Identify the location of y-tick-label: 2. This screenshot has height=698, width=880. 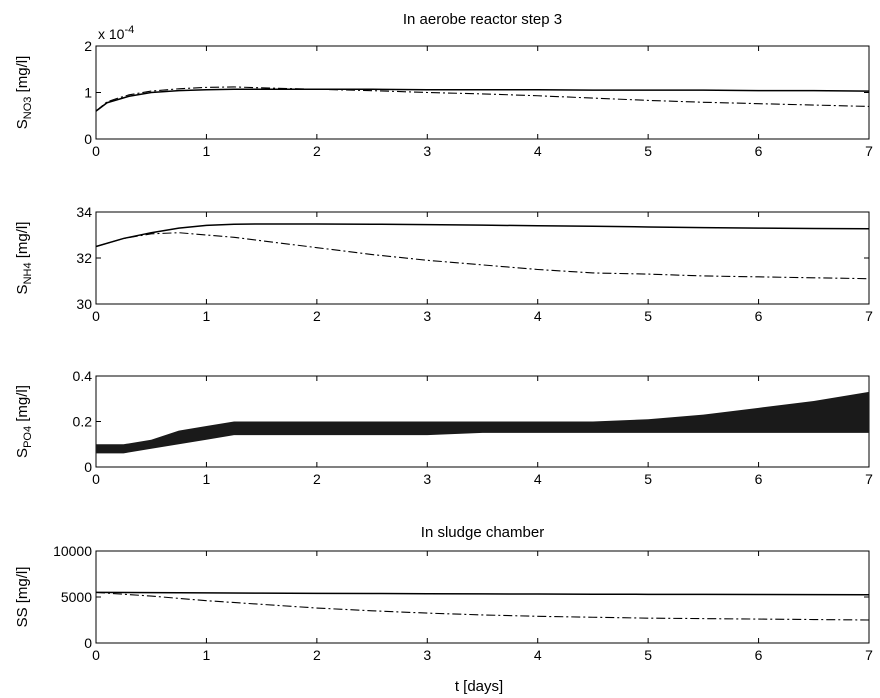
(88, 46).